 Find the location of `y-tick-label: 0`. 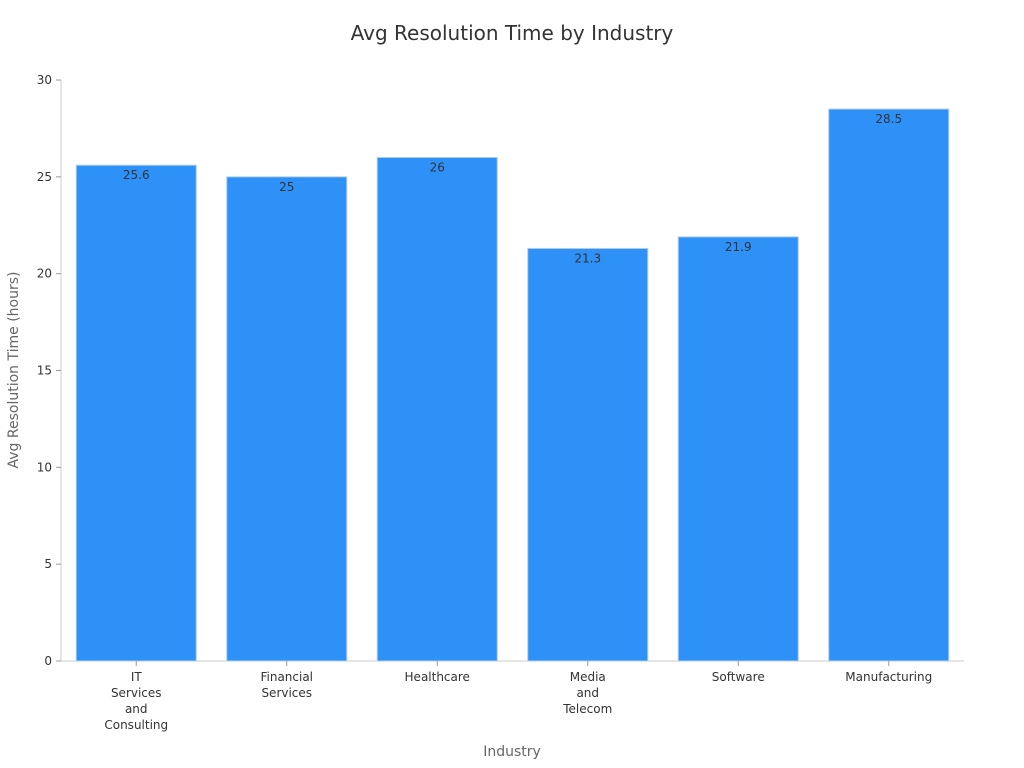

y-tick-label: 0 is located at coordinates (48, 661).